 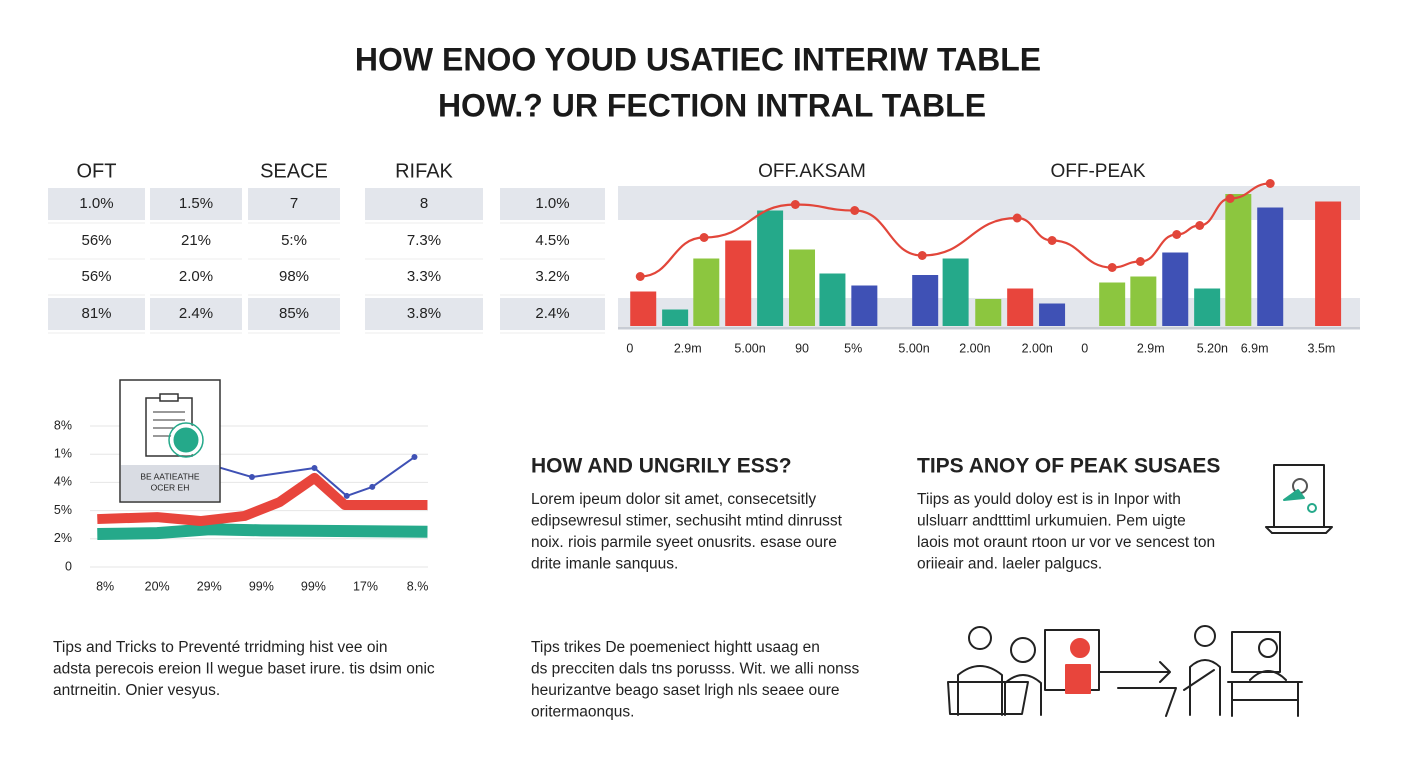 I want to click on x-tick-label: 3.5m, so click(x=1322, y=348).